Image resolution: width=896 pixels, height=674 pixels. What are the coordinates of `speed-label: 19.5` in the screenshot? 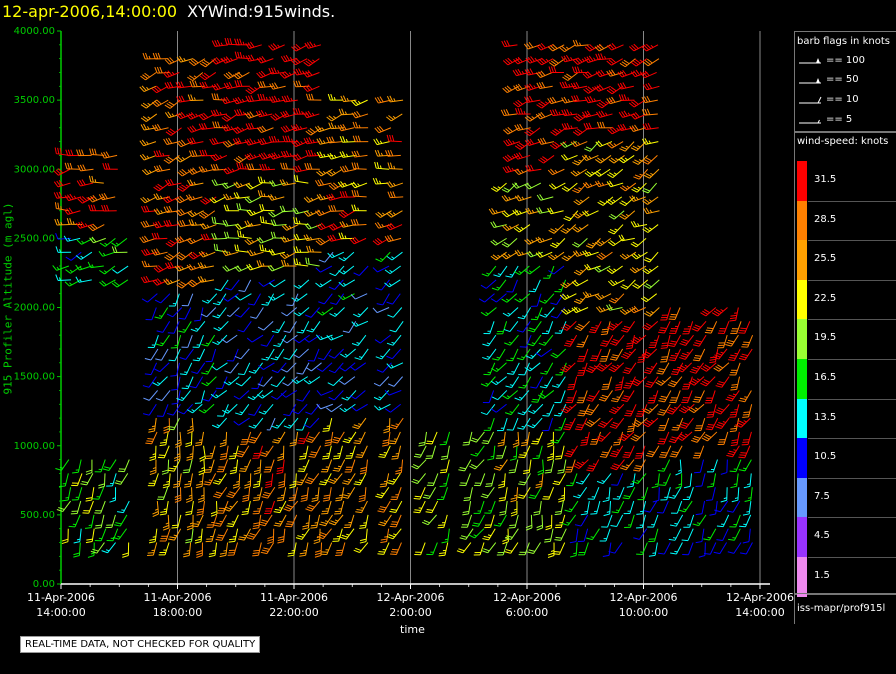 It's located at (825, 338).